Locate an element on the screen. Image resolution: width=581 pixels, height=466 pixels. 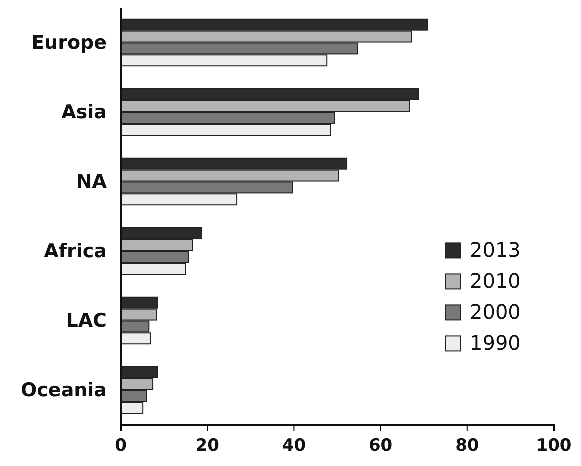
x-tick-label: 80 is located at coordinates (468, 446).